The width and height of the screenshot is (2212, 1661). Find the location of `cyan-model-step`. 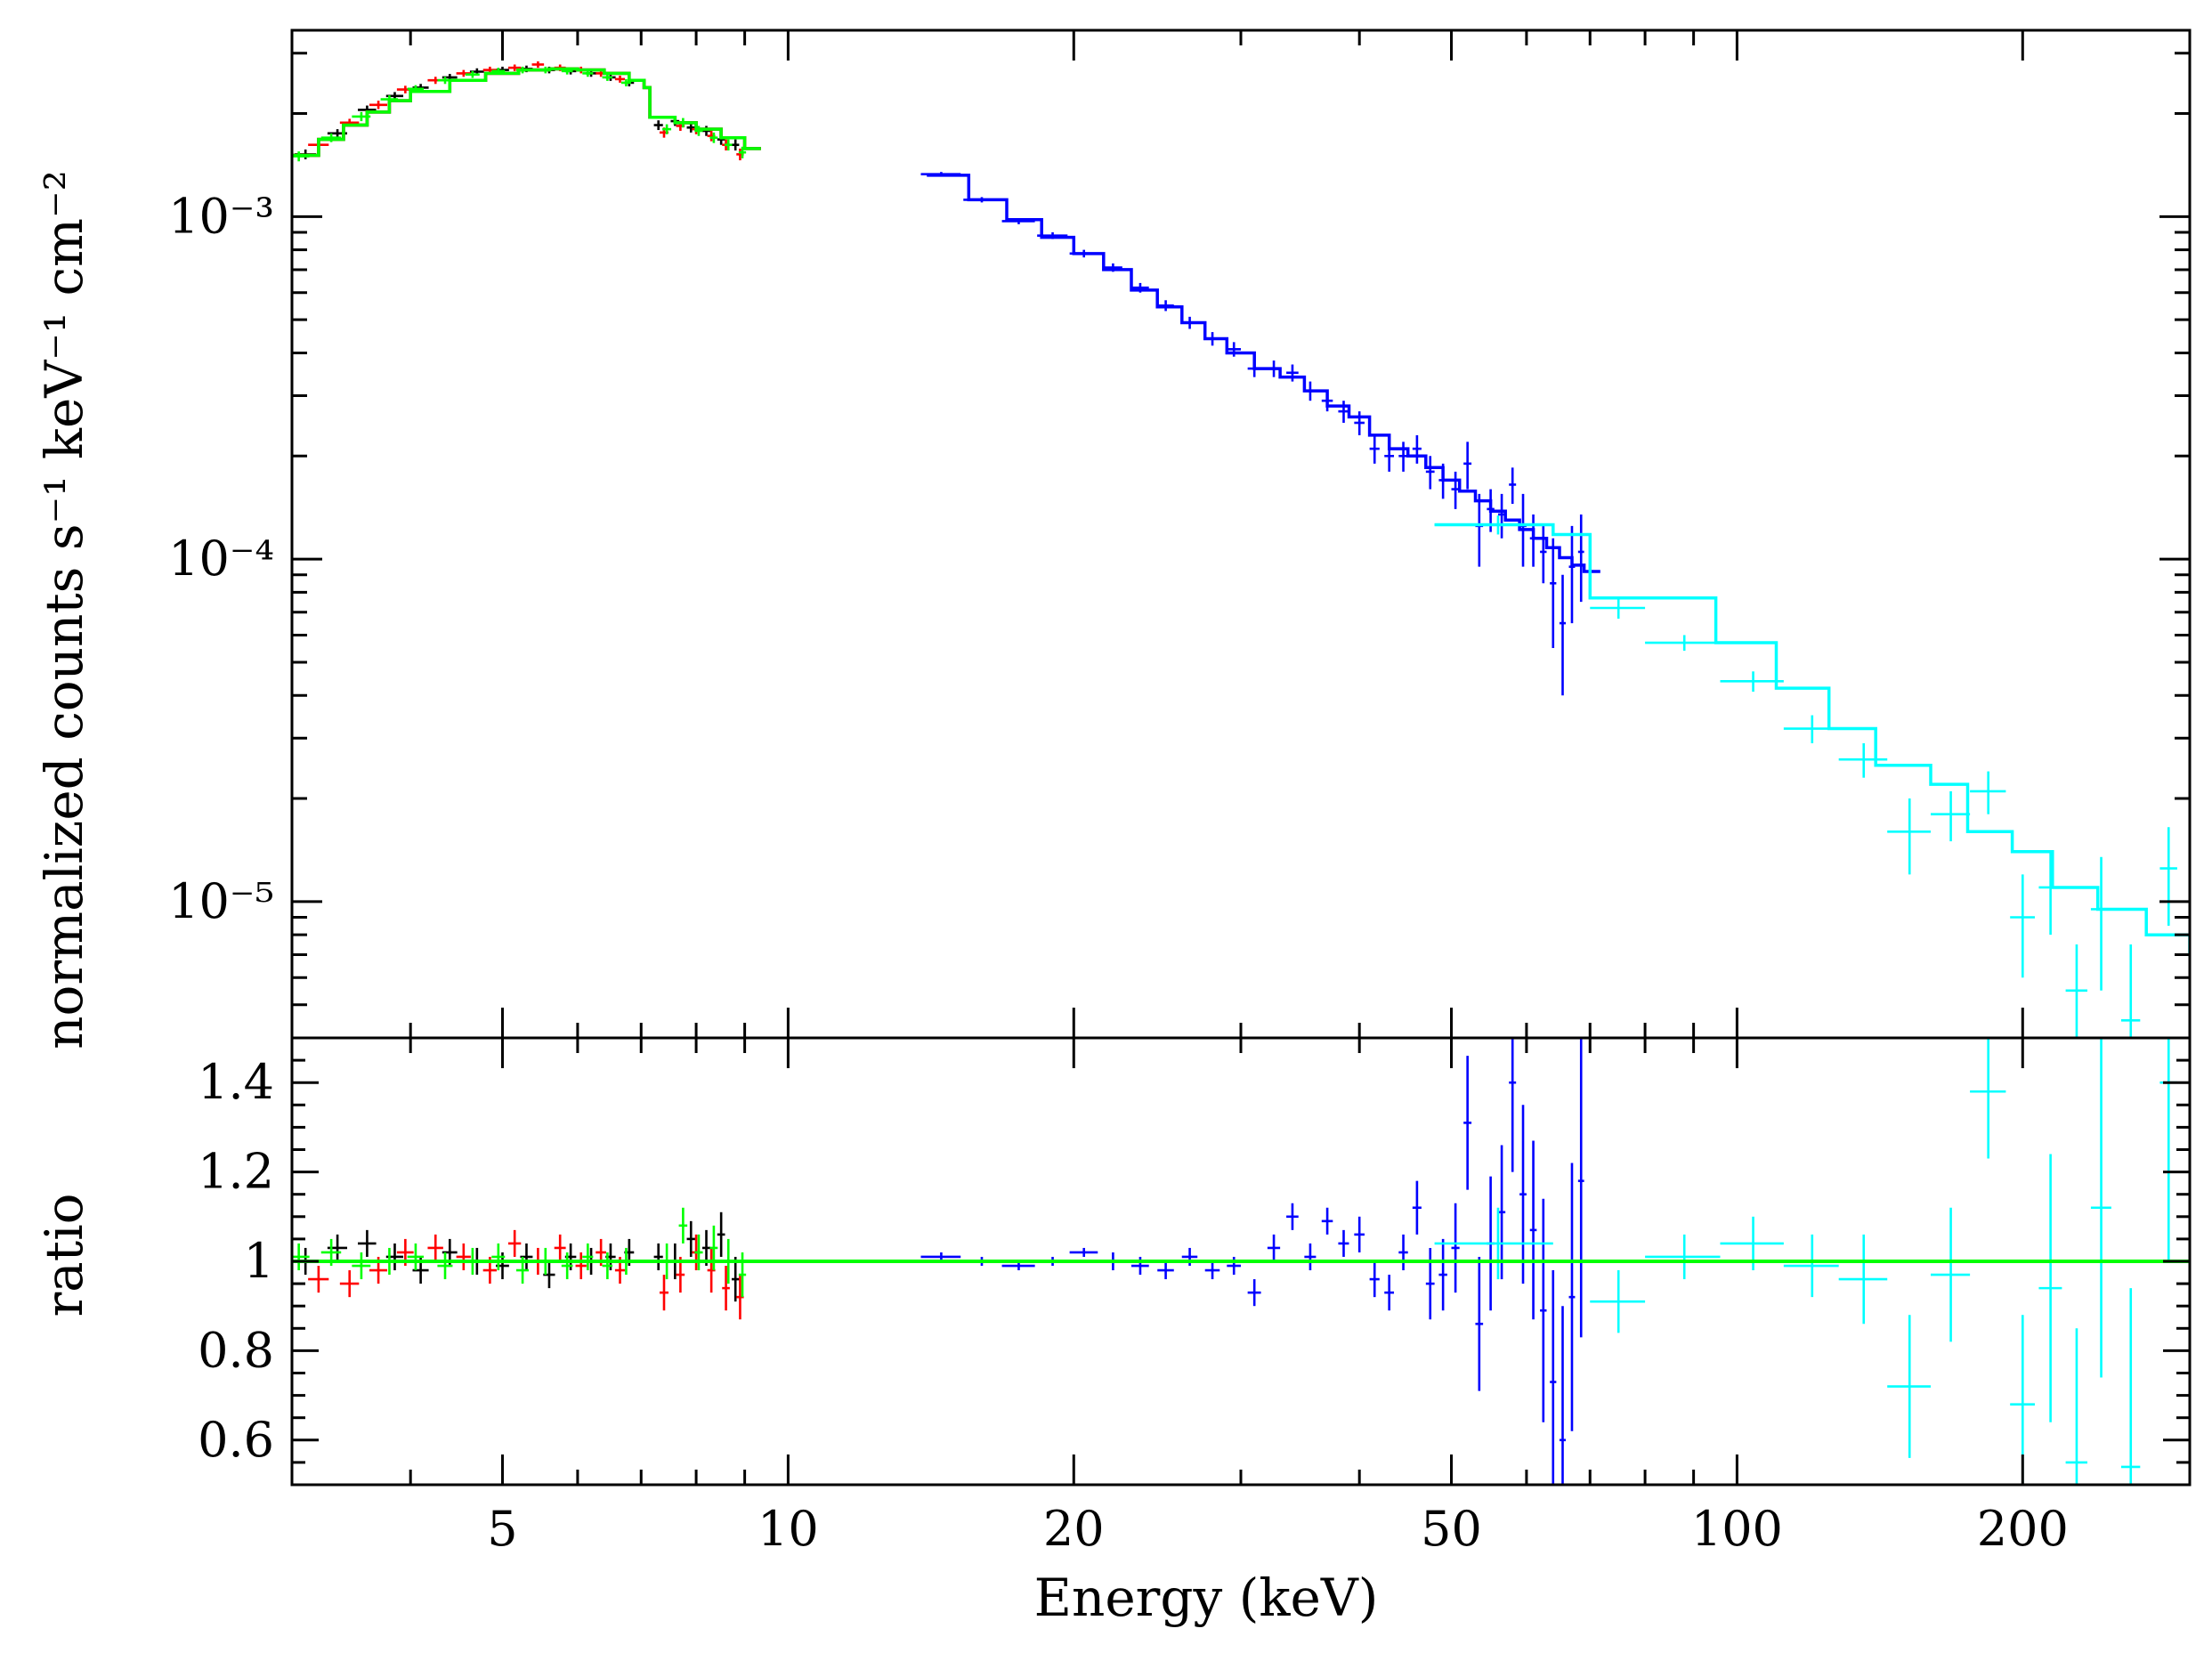

cyan-model-step is located at coordinates (1812, 740).